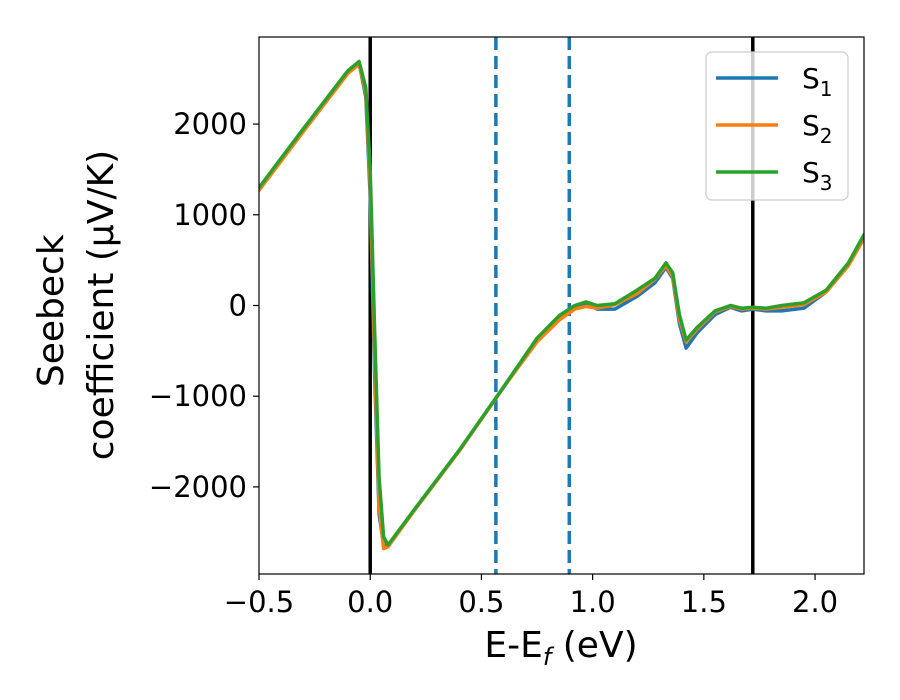 The image size is (900, 700). What do you see at coordinates (777, 126) in the screenshot?
I see `legend: S1 S2 S3` at bounding box center [777, 126].